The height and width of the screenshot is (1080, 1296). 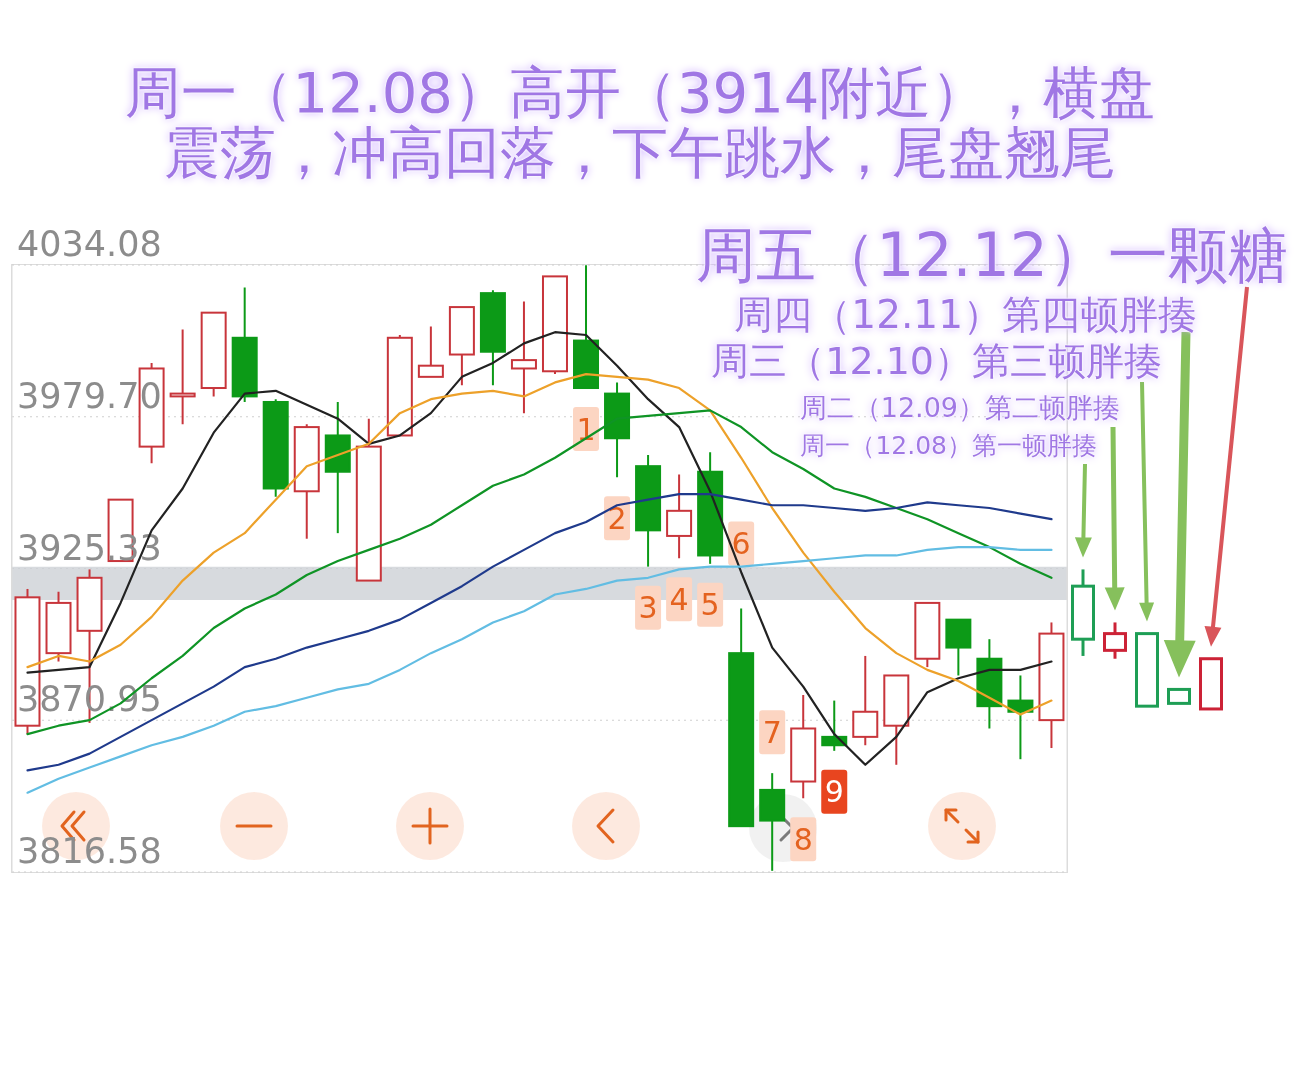 What do you see at coordinates (834, 792) in the screenshot?
I see `text: 9` at bounding box center [834, 792].